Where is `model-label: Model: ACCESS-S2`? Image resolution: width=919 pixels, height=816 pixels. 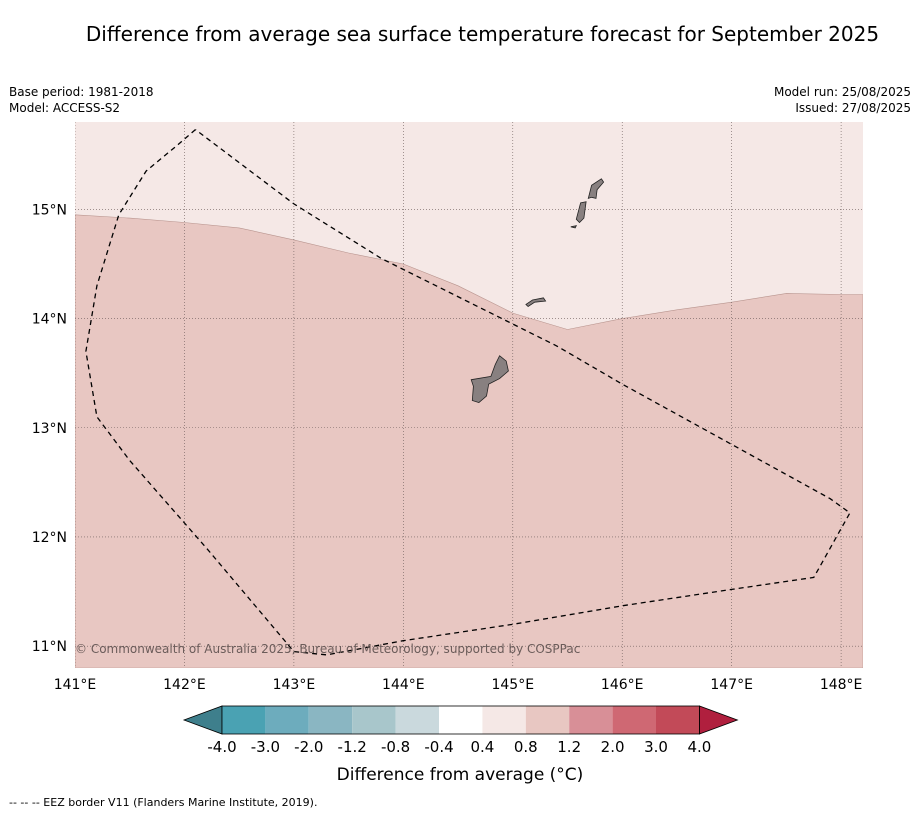
model-label: Model: ACCESS-S2 is located at coordinates (65, 108).